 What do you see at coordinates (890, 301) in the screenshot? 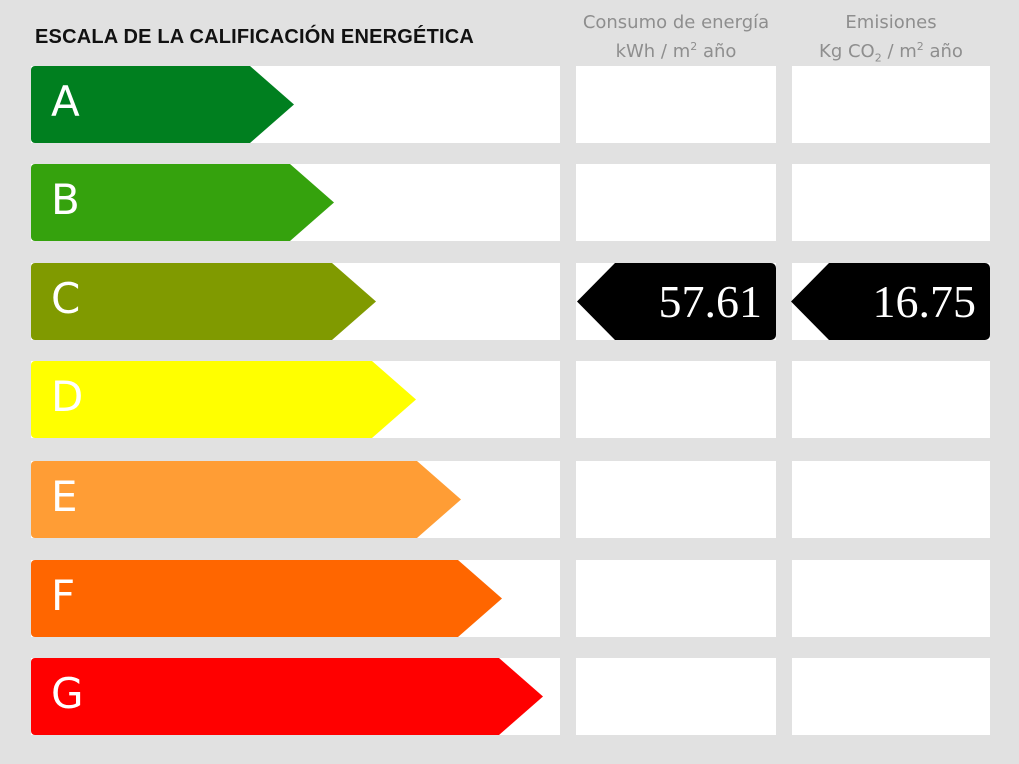
I see `emissions-value-tag: 16.75` at bounding box center [890, 301].